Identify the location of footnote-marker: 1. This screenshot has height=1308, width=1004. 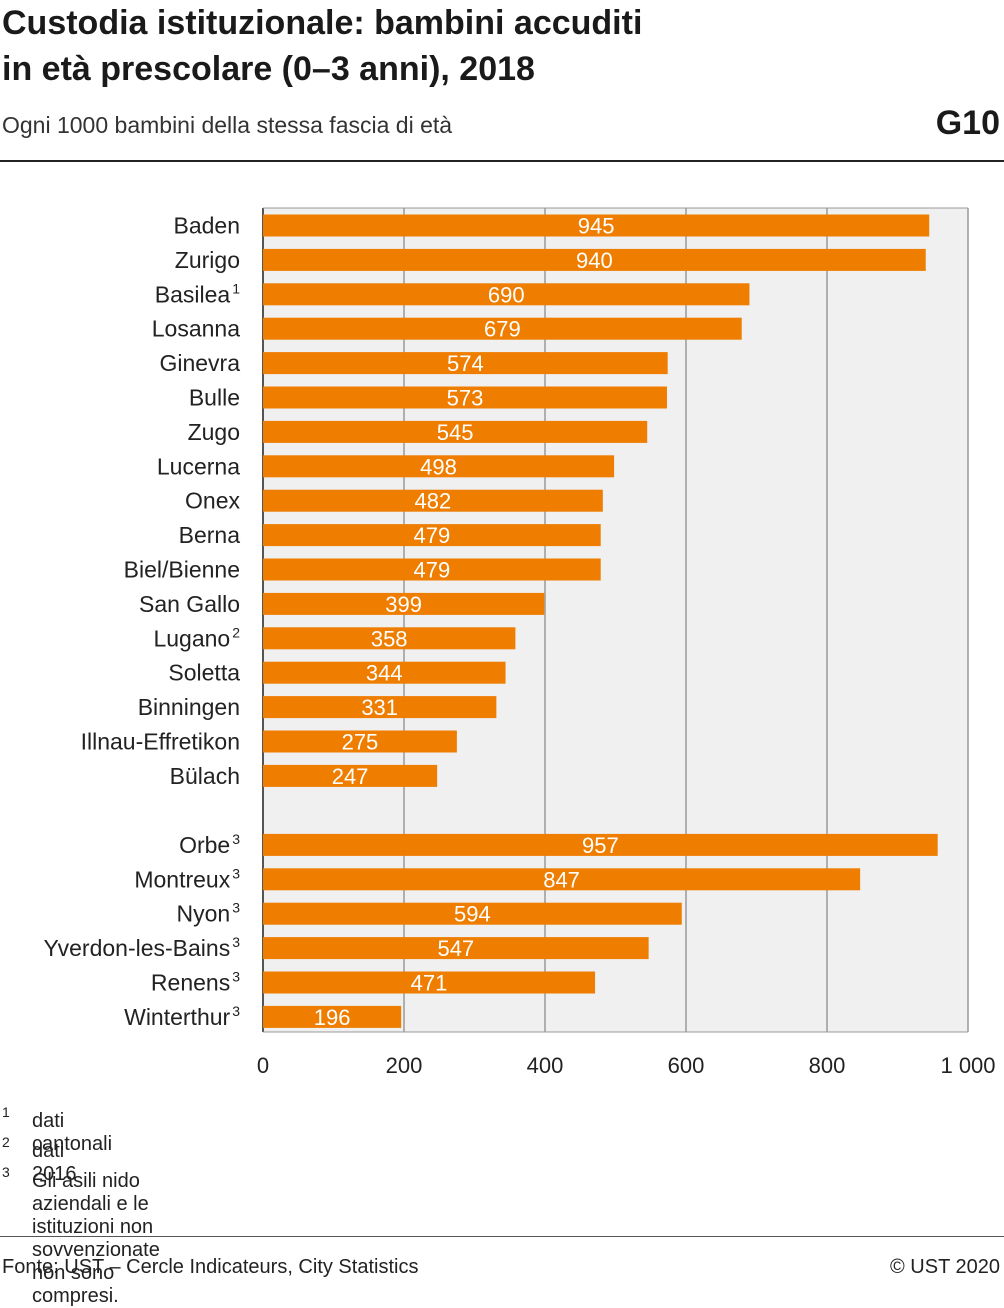
(236, 288).